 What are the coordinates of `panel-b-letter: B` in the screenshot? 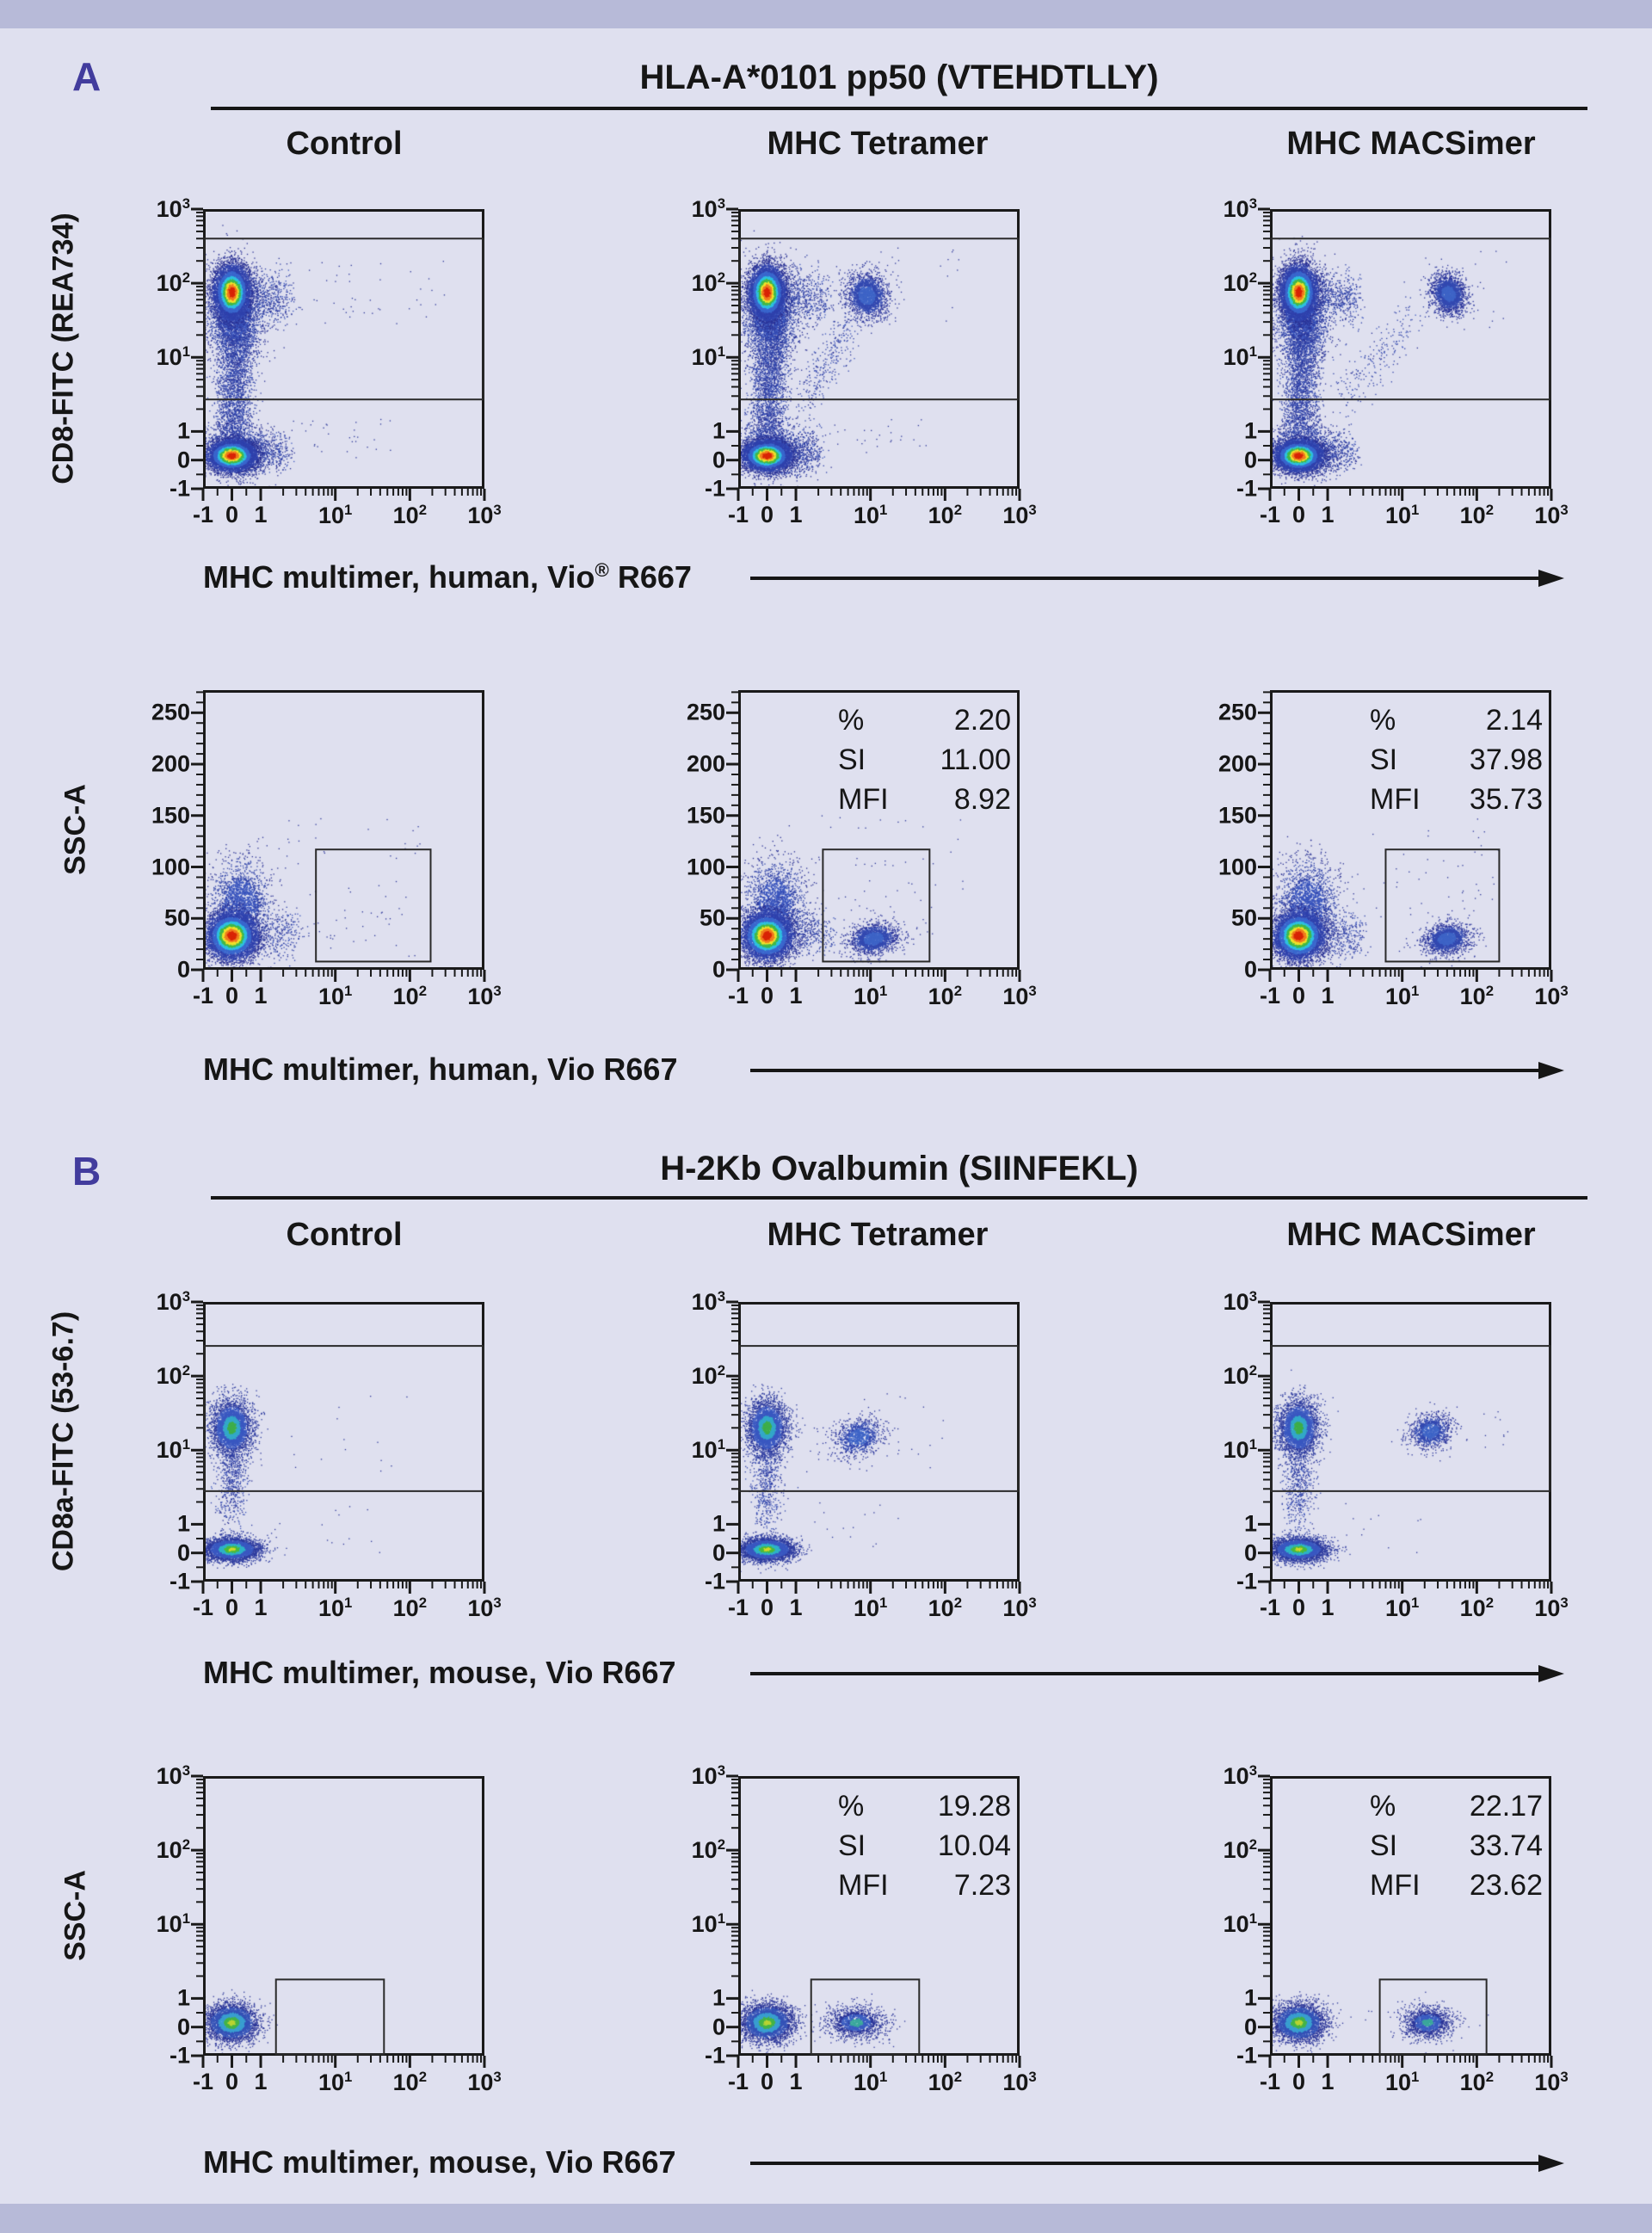 It's located at (87, 1172).